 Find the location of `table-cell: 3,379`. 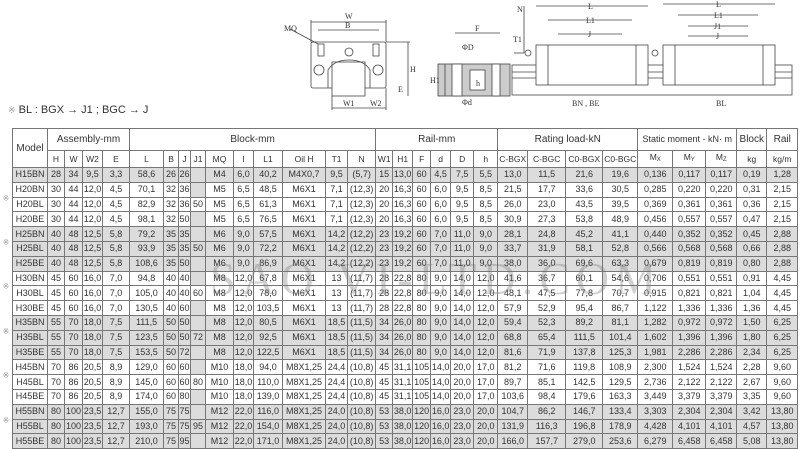

table-cell: 3,379 is located at coordinates (689, 396).